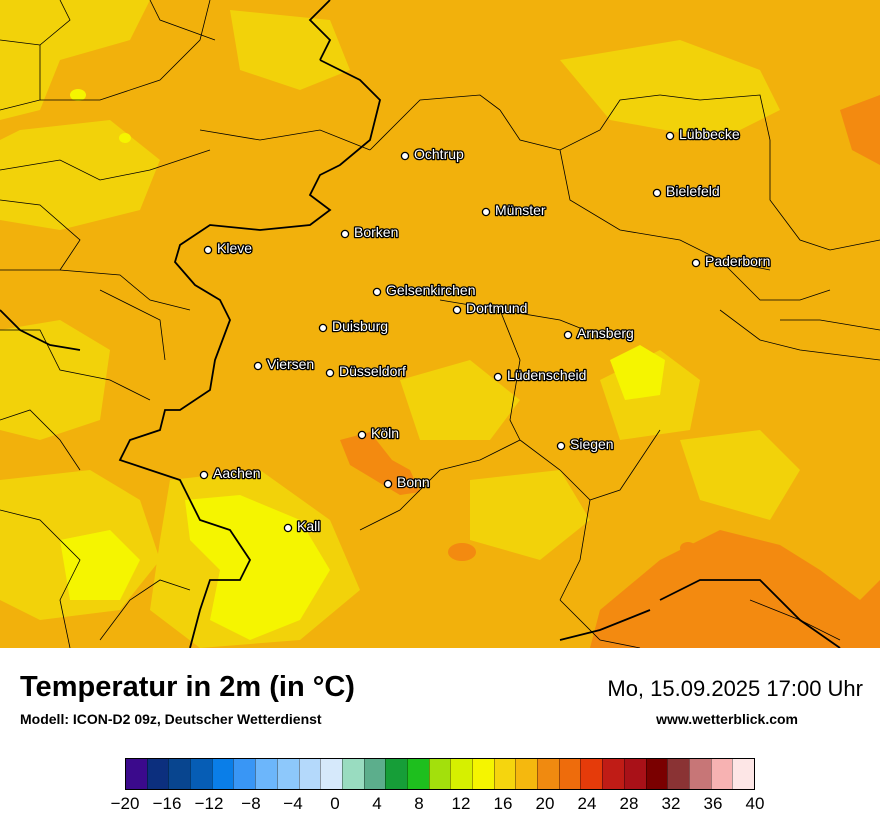 This screenshot has height=830, width=880. I want to click on colorbar-tick-label: −4, so click(293, 803).